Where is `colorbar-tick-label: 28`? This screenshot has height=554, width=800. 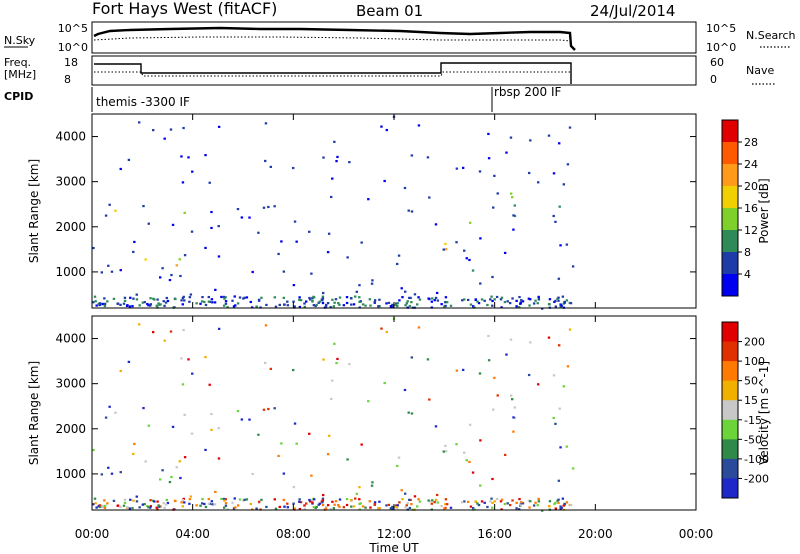
colorbar-tick-label: 28 is located at coordinates (751, 142).